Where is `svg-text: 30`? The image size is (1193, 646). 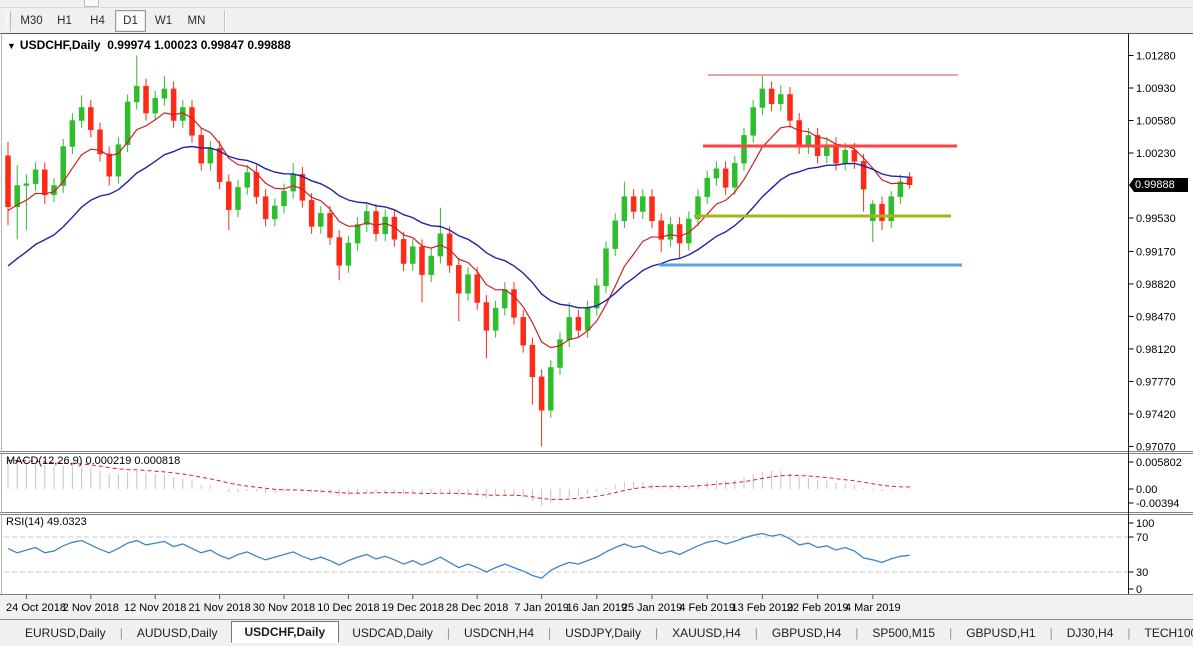 svg-text: 30 is located at coordinates (1142, 573).